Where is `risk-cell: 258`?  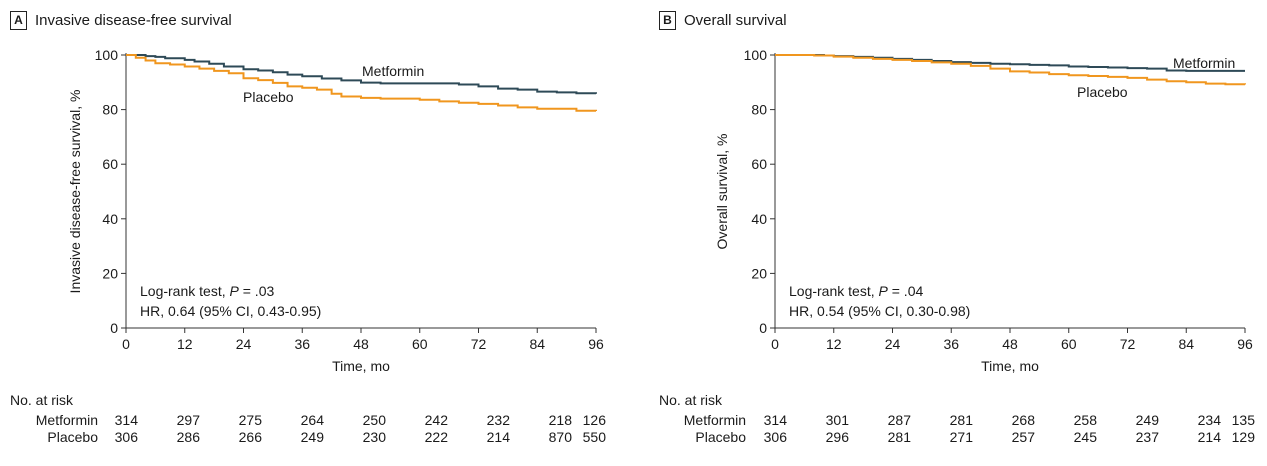 risk-cell: 258 is located at coordinates (1085, 420).